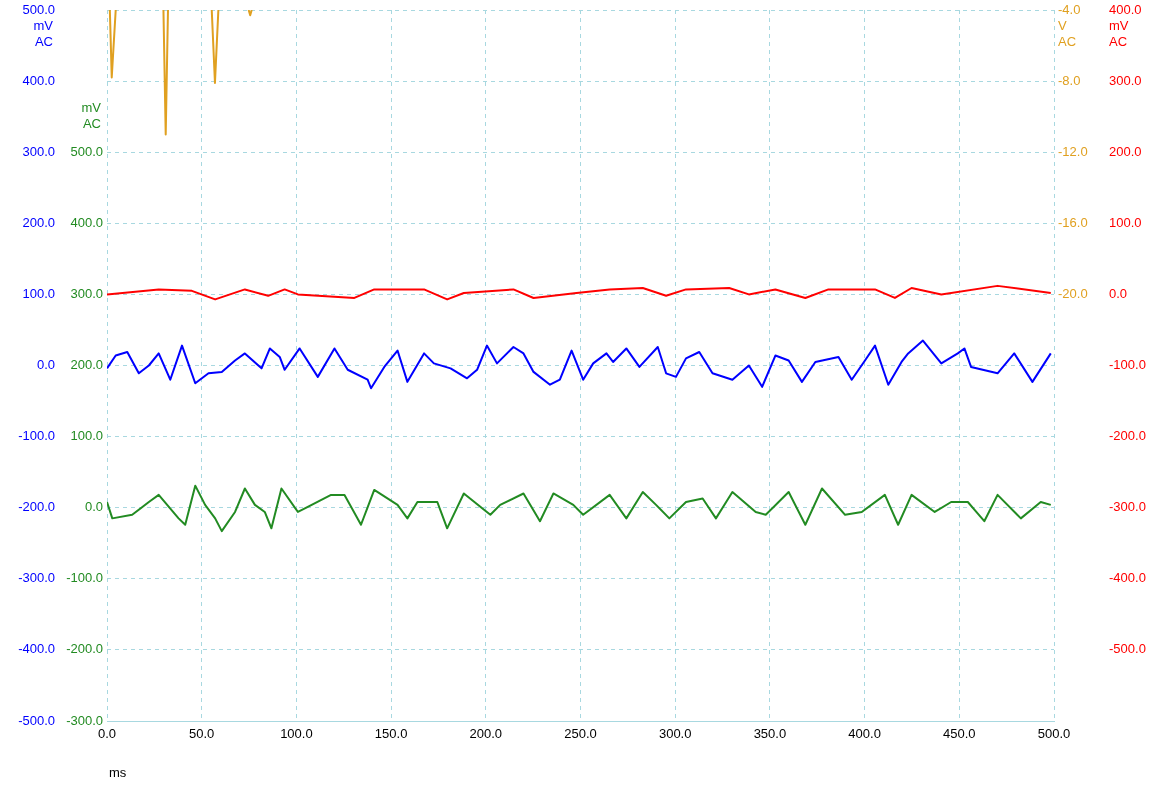  What do you see at coordinates (86, 365) in the screenshot?
I see `y2-tick-label: 200.0` at bounding box center [86, 365].